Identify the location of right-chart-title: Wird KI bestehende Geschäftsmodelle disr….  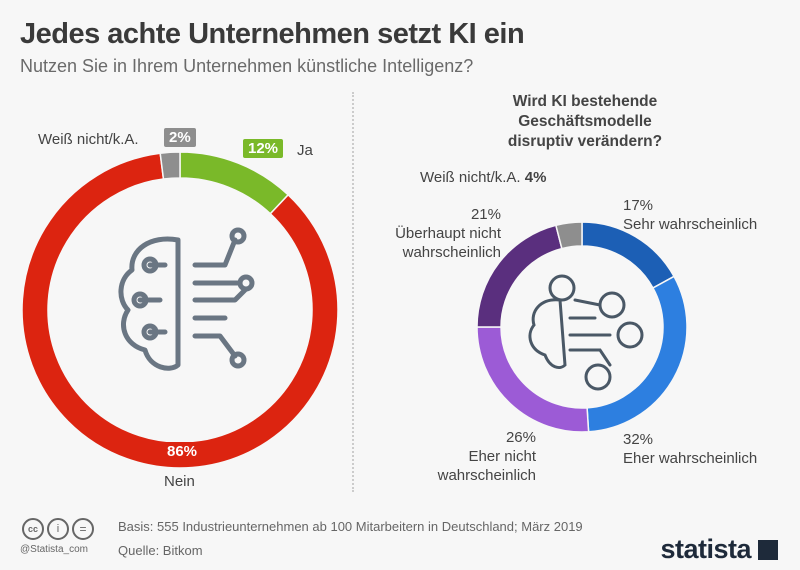
(585, 122).